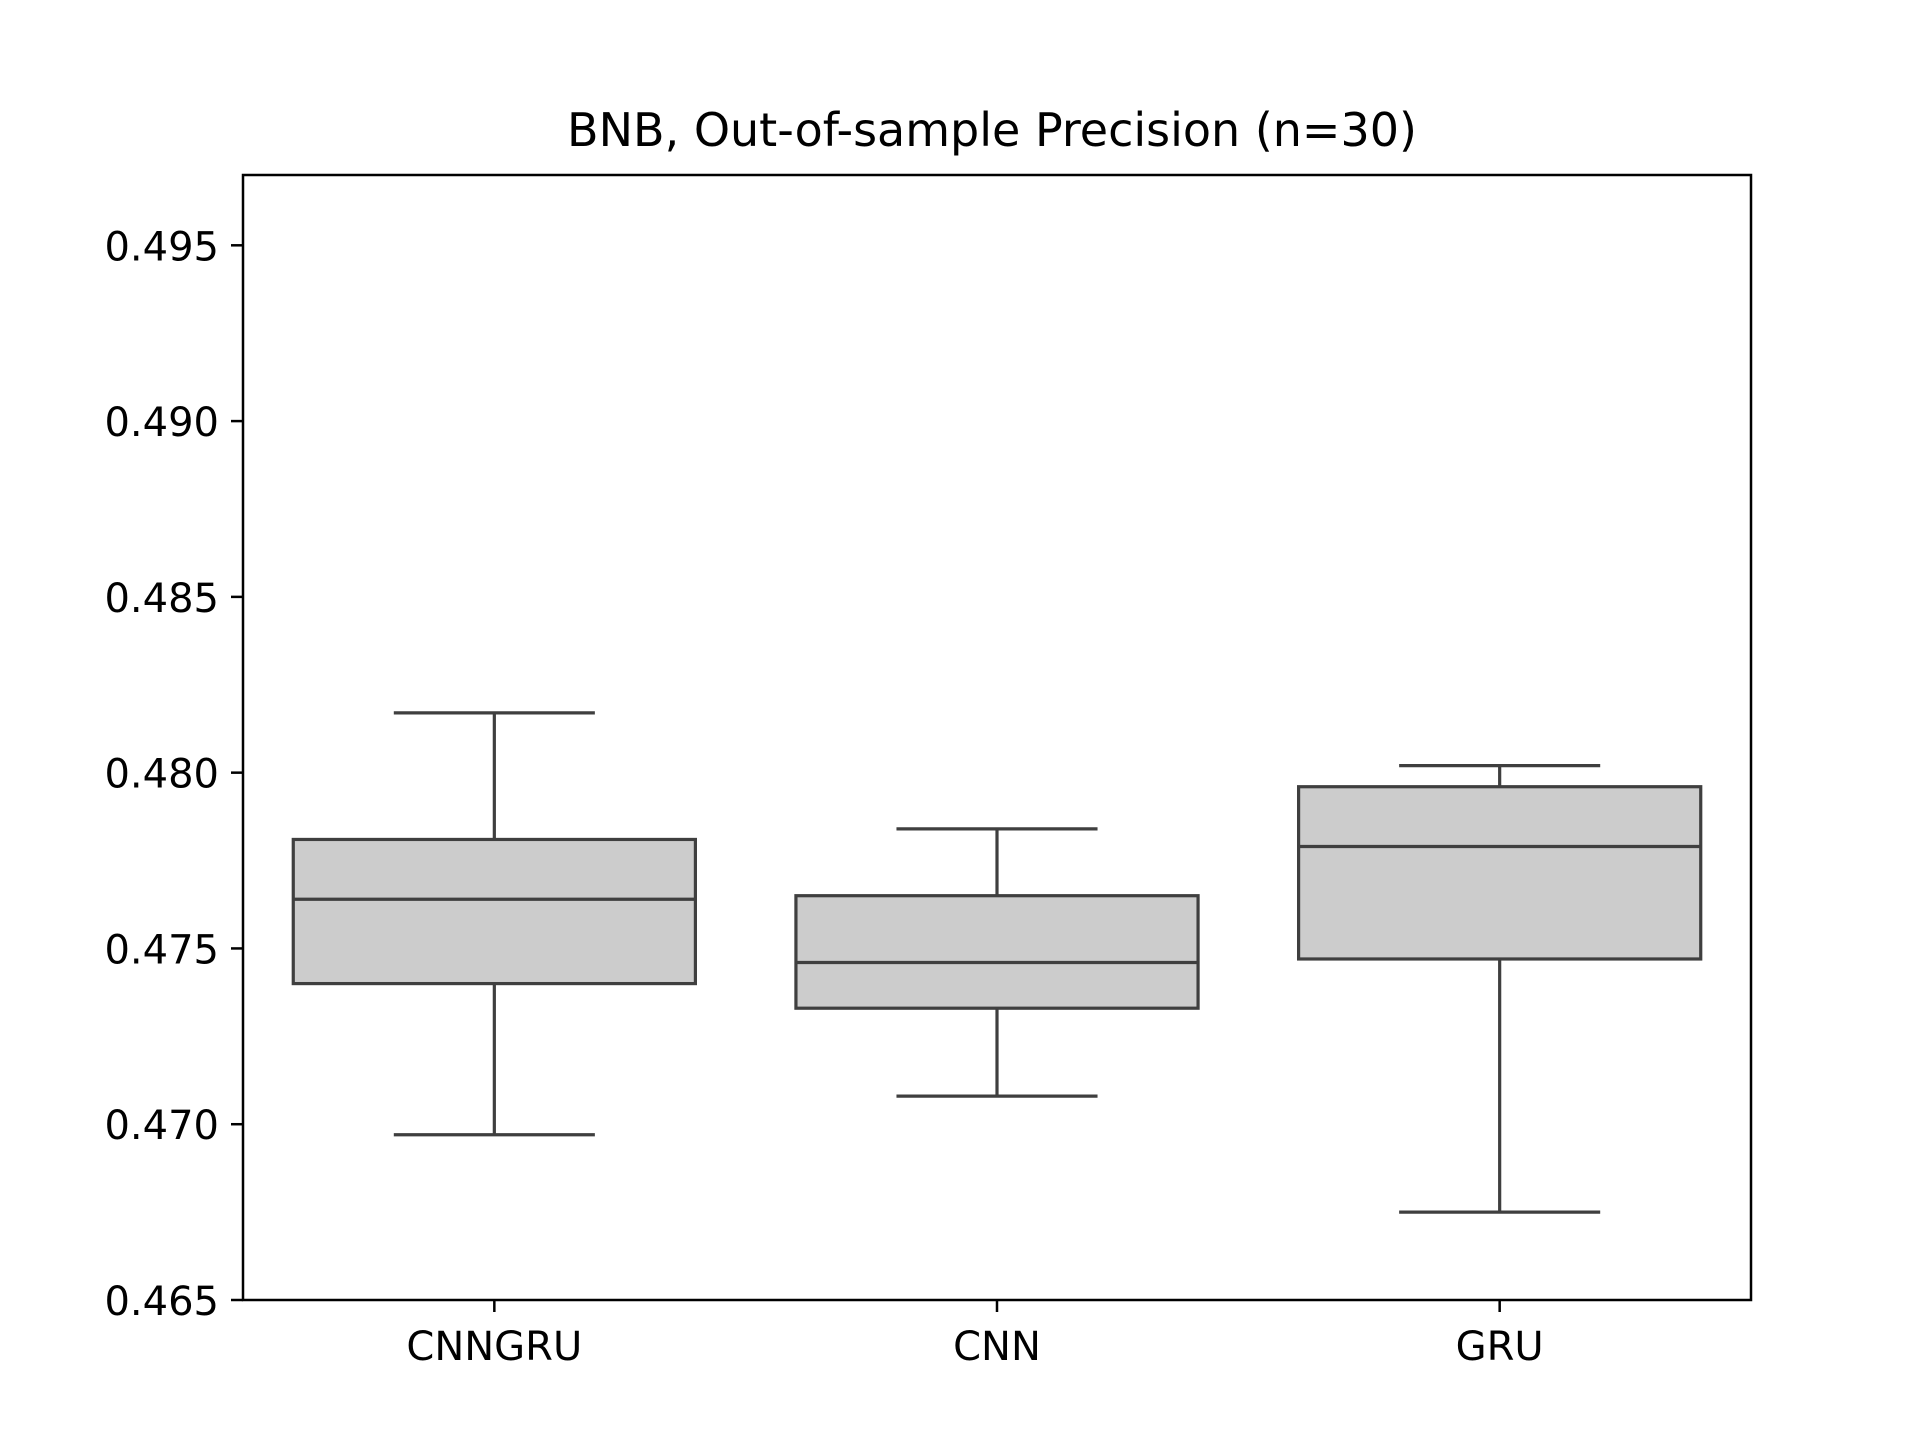 This screenshot has height=1445, width=1920. Describe the element at coordinates (997, 1347) in the screenshot. I see `x-tick-label: CNN` at that location.